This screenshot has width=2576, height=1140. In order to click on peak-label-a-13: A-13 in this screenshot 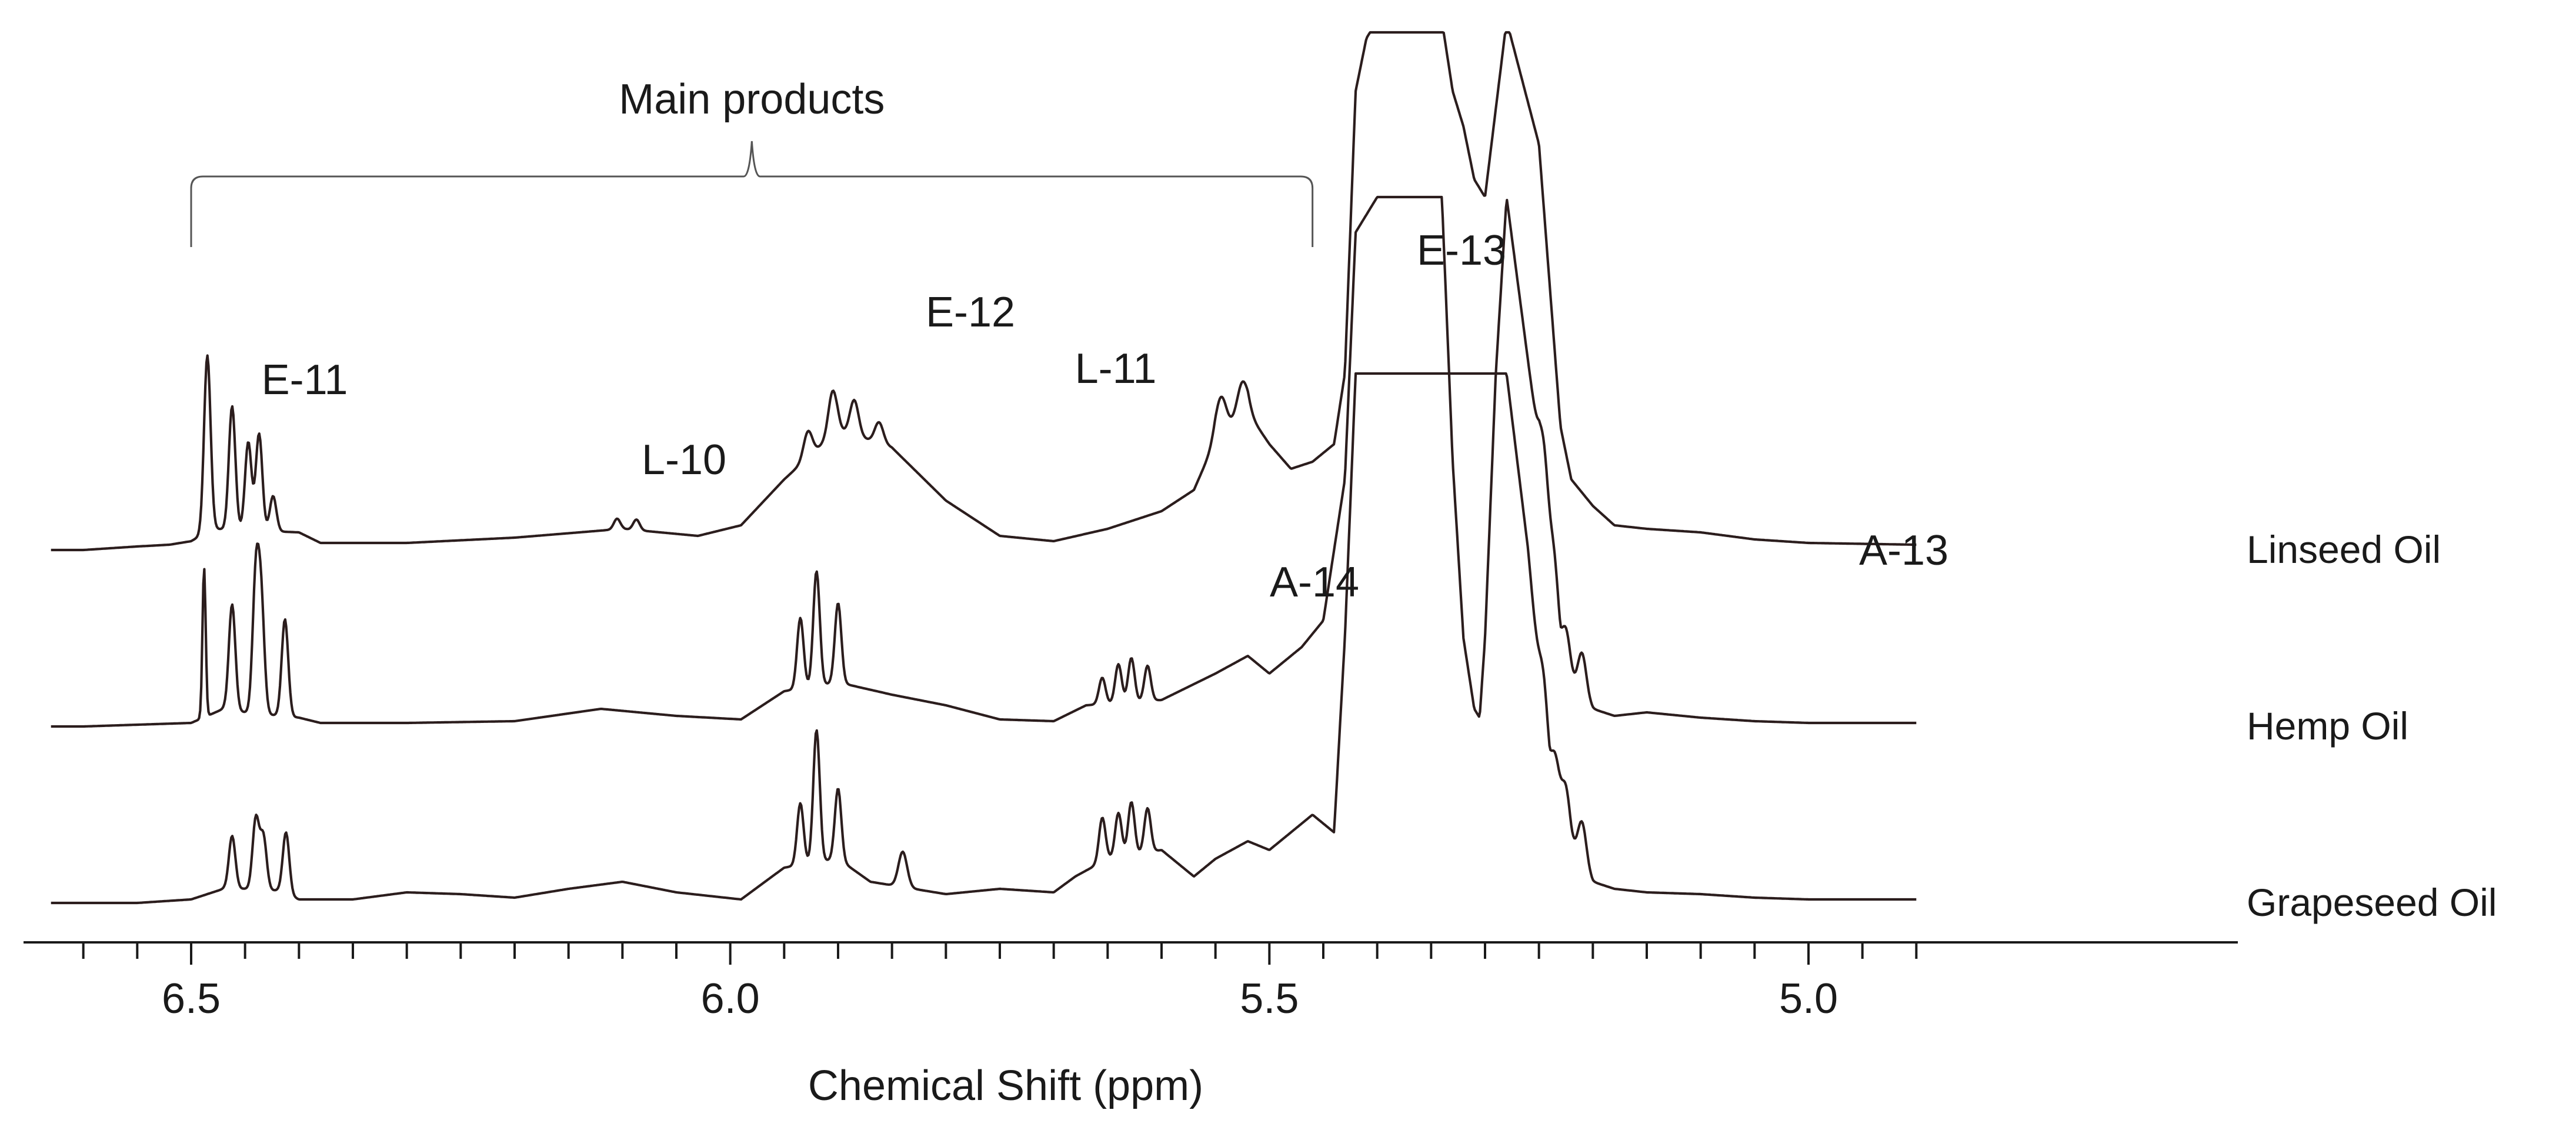, I will do `click(1903, 550)`.